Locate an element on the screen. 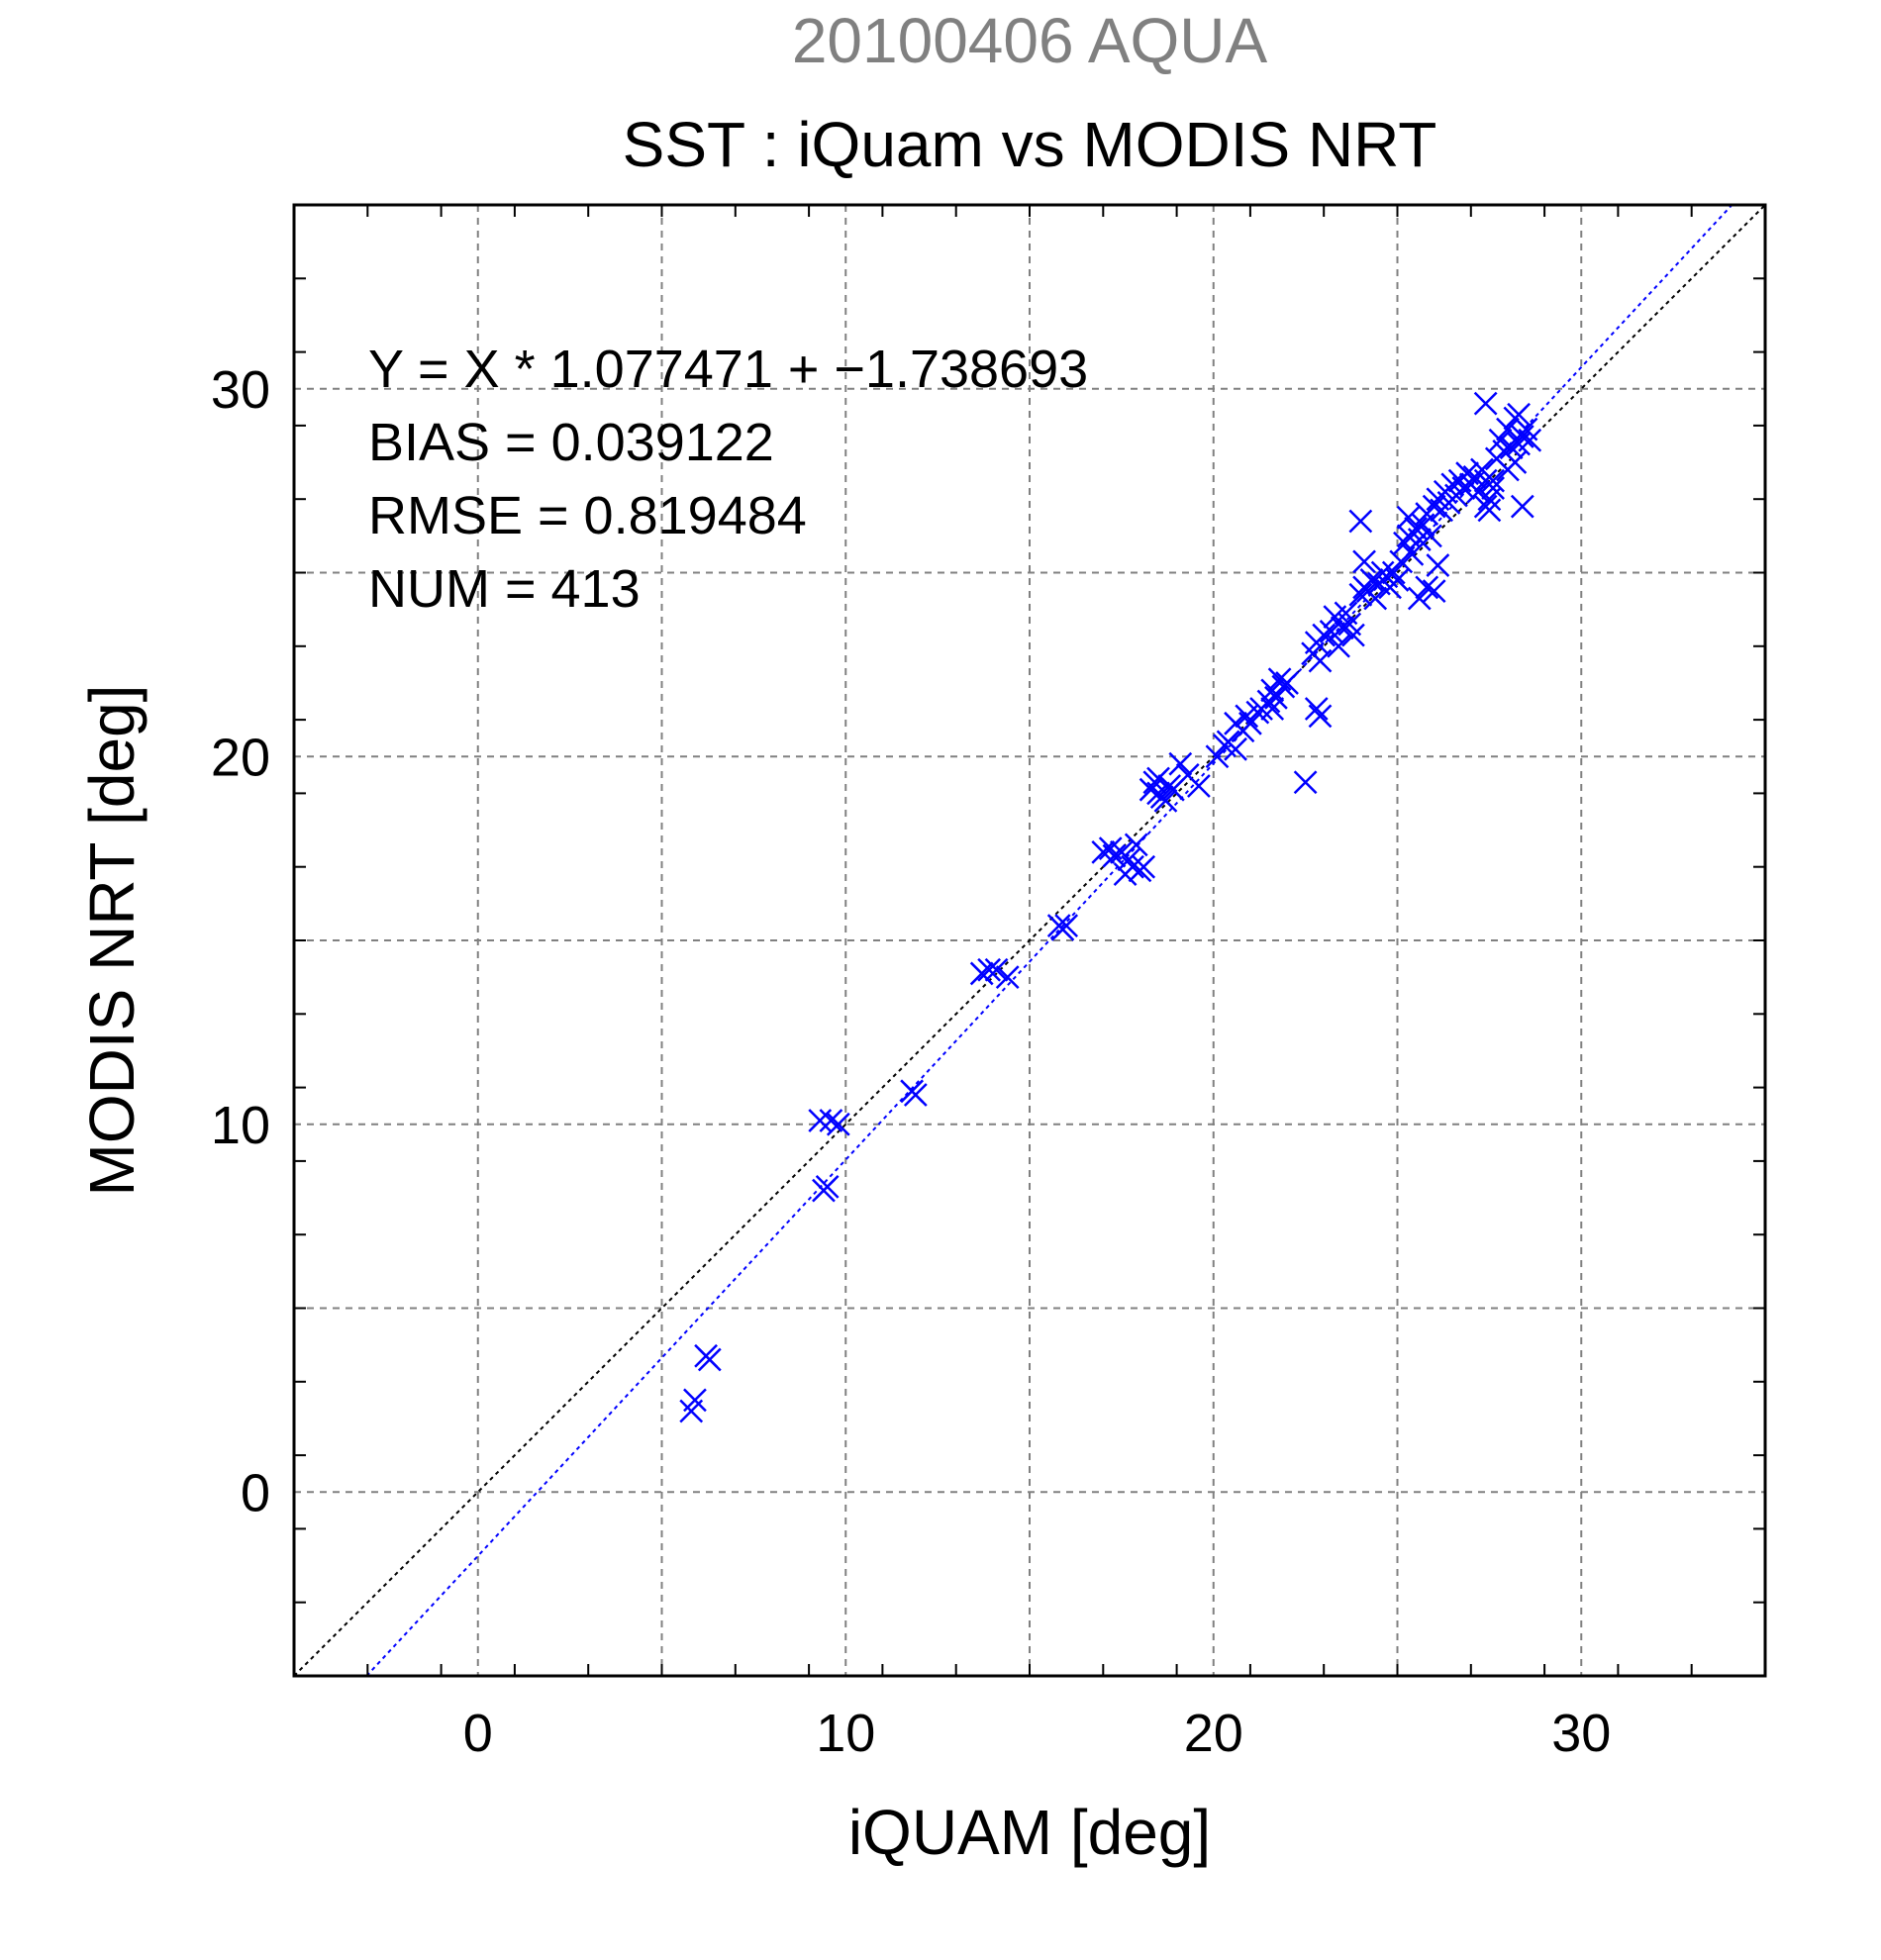 Image resolution: width=1881 pixels, height=1960 pixels. chart-title: SST : iQuam vs MODIS NRT is located at coordinates (1030, 144).